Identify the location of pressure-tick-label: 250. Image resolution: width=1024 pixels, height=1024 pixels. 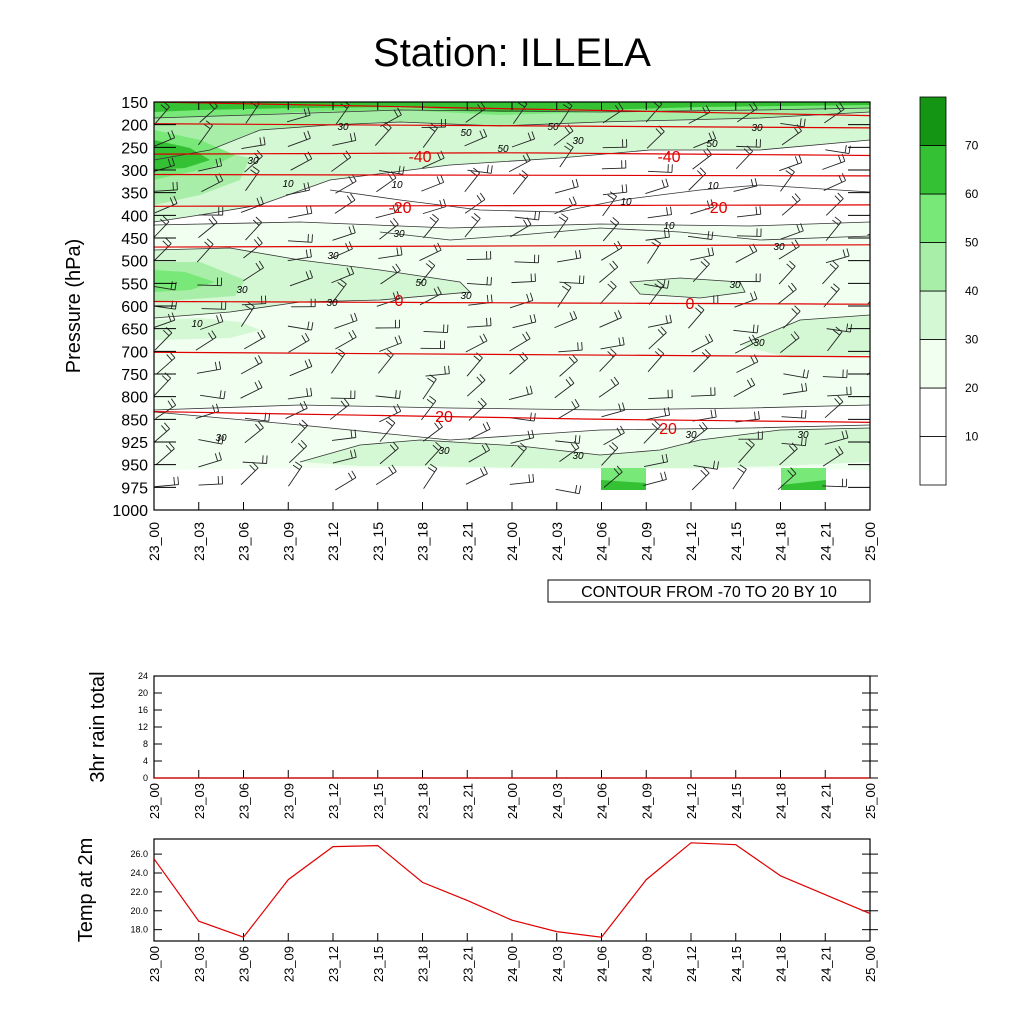
(134, 148).